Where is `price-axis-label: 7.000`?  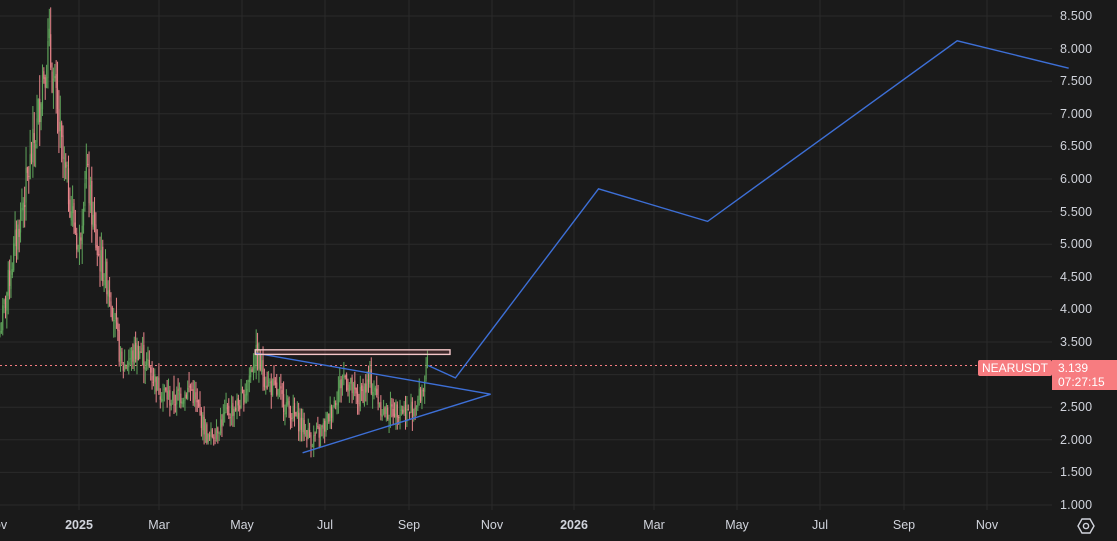 price-axis-label: 7.000 is located at coordinates (1076, 113).